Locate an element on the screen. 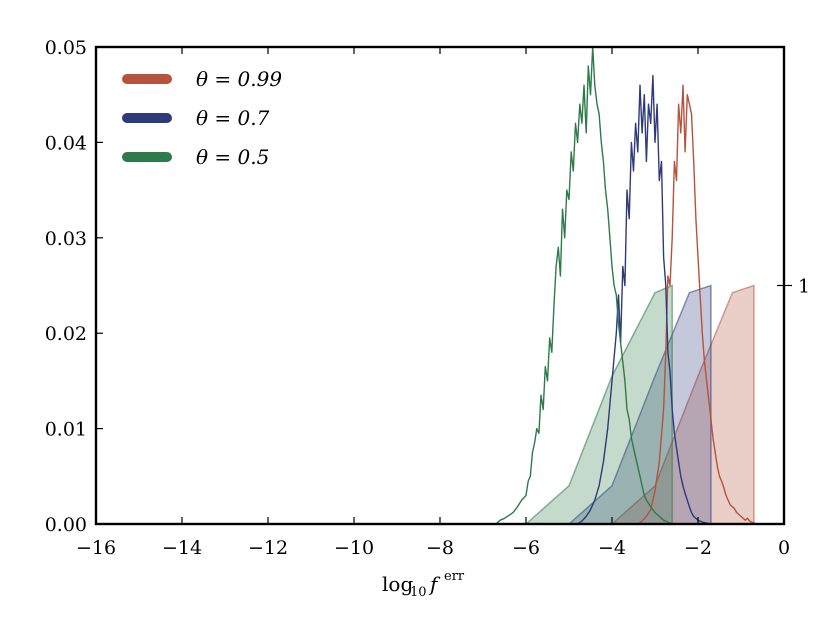 The height and width of the screenshot is (621, 831). x-tick-label: −4 is located at coordinates (612, 548).